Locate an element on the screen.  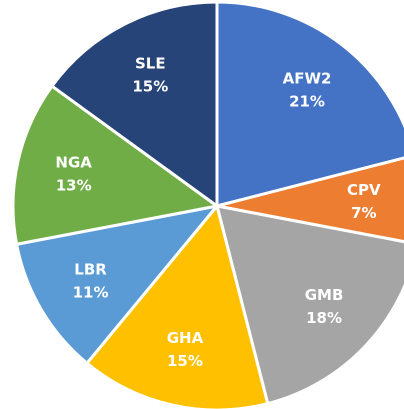
slice-value-label: 18% is located at coordinates (324, 318).